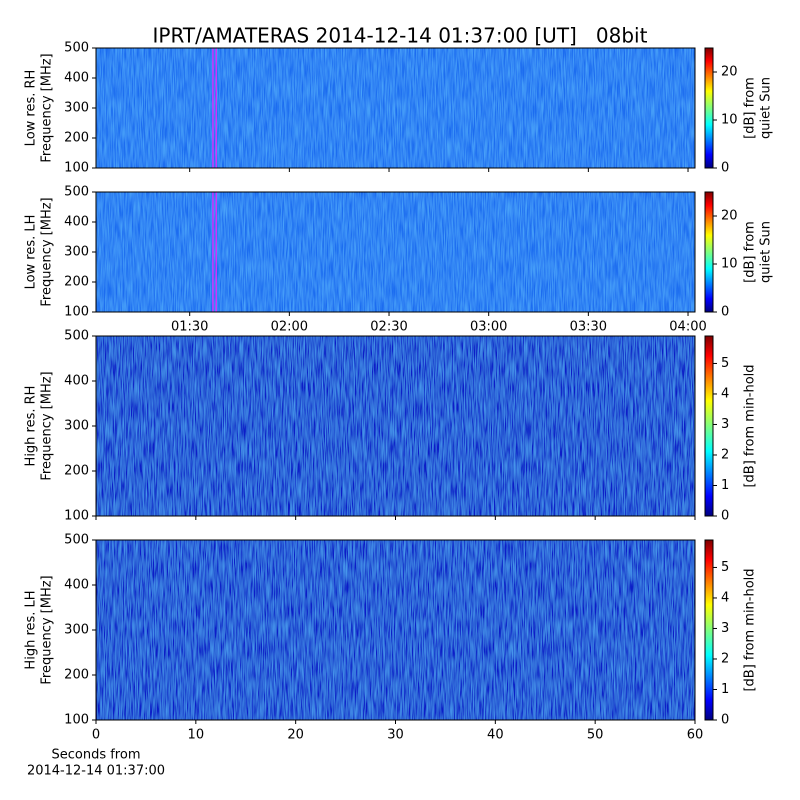  I want to click on y-axis-label: Low res. LH, so click(31, 252).